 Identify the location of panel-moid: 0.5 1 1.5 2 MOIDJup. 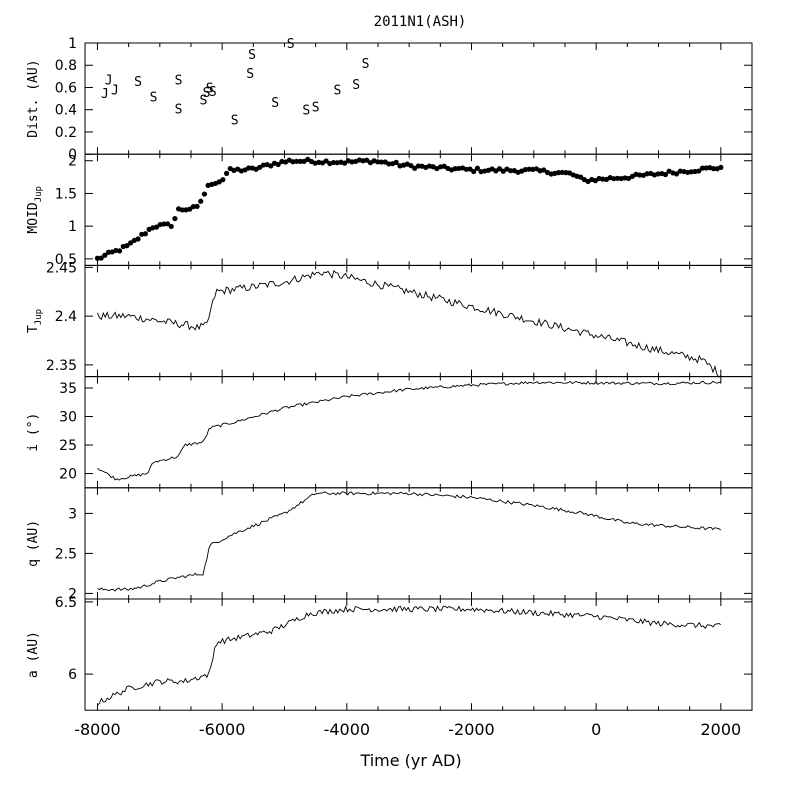
(389, 210).